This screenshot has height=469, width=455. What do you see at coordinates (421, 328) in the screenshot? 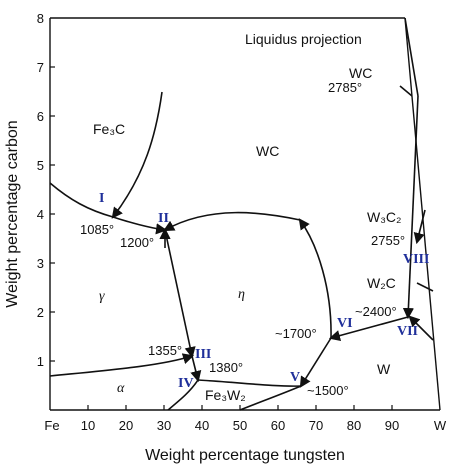
I see `w2c-boundary` at bounding box center [421, 328].